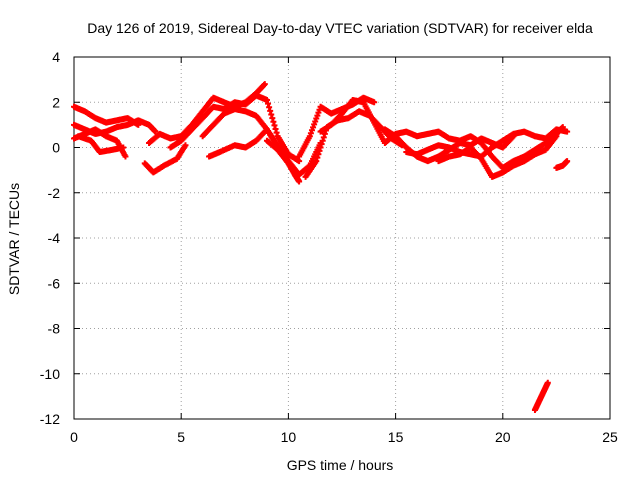  I want to click on y-axis-label: SDTVAR / TECUs, so click(14, 239).